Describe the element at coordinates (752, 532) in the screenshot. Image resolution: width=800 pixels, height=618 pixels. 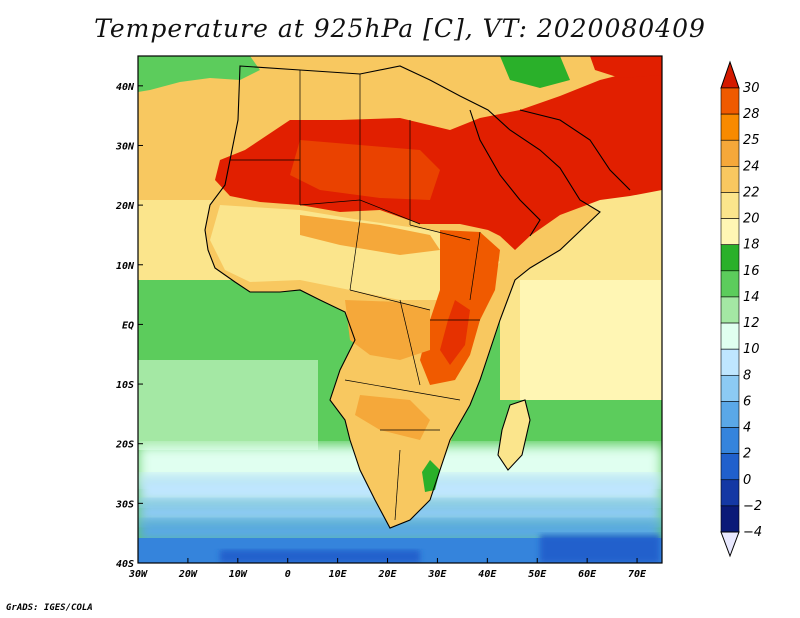
I see `colorbar-label: −4` at that location.